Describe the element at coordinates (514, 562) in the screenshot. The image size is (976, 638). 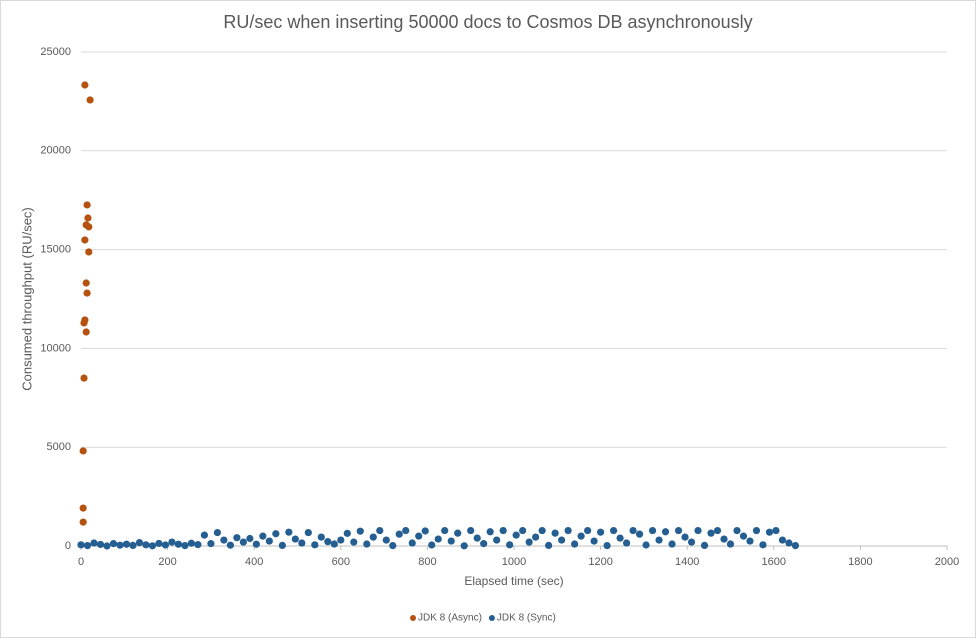
I see `x-tick-label: 1000` at that location.